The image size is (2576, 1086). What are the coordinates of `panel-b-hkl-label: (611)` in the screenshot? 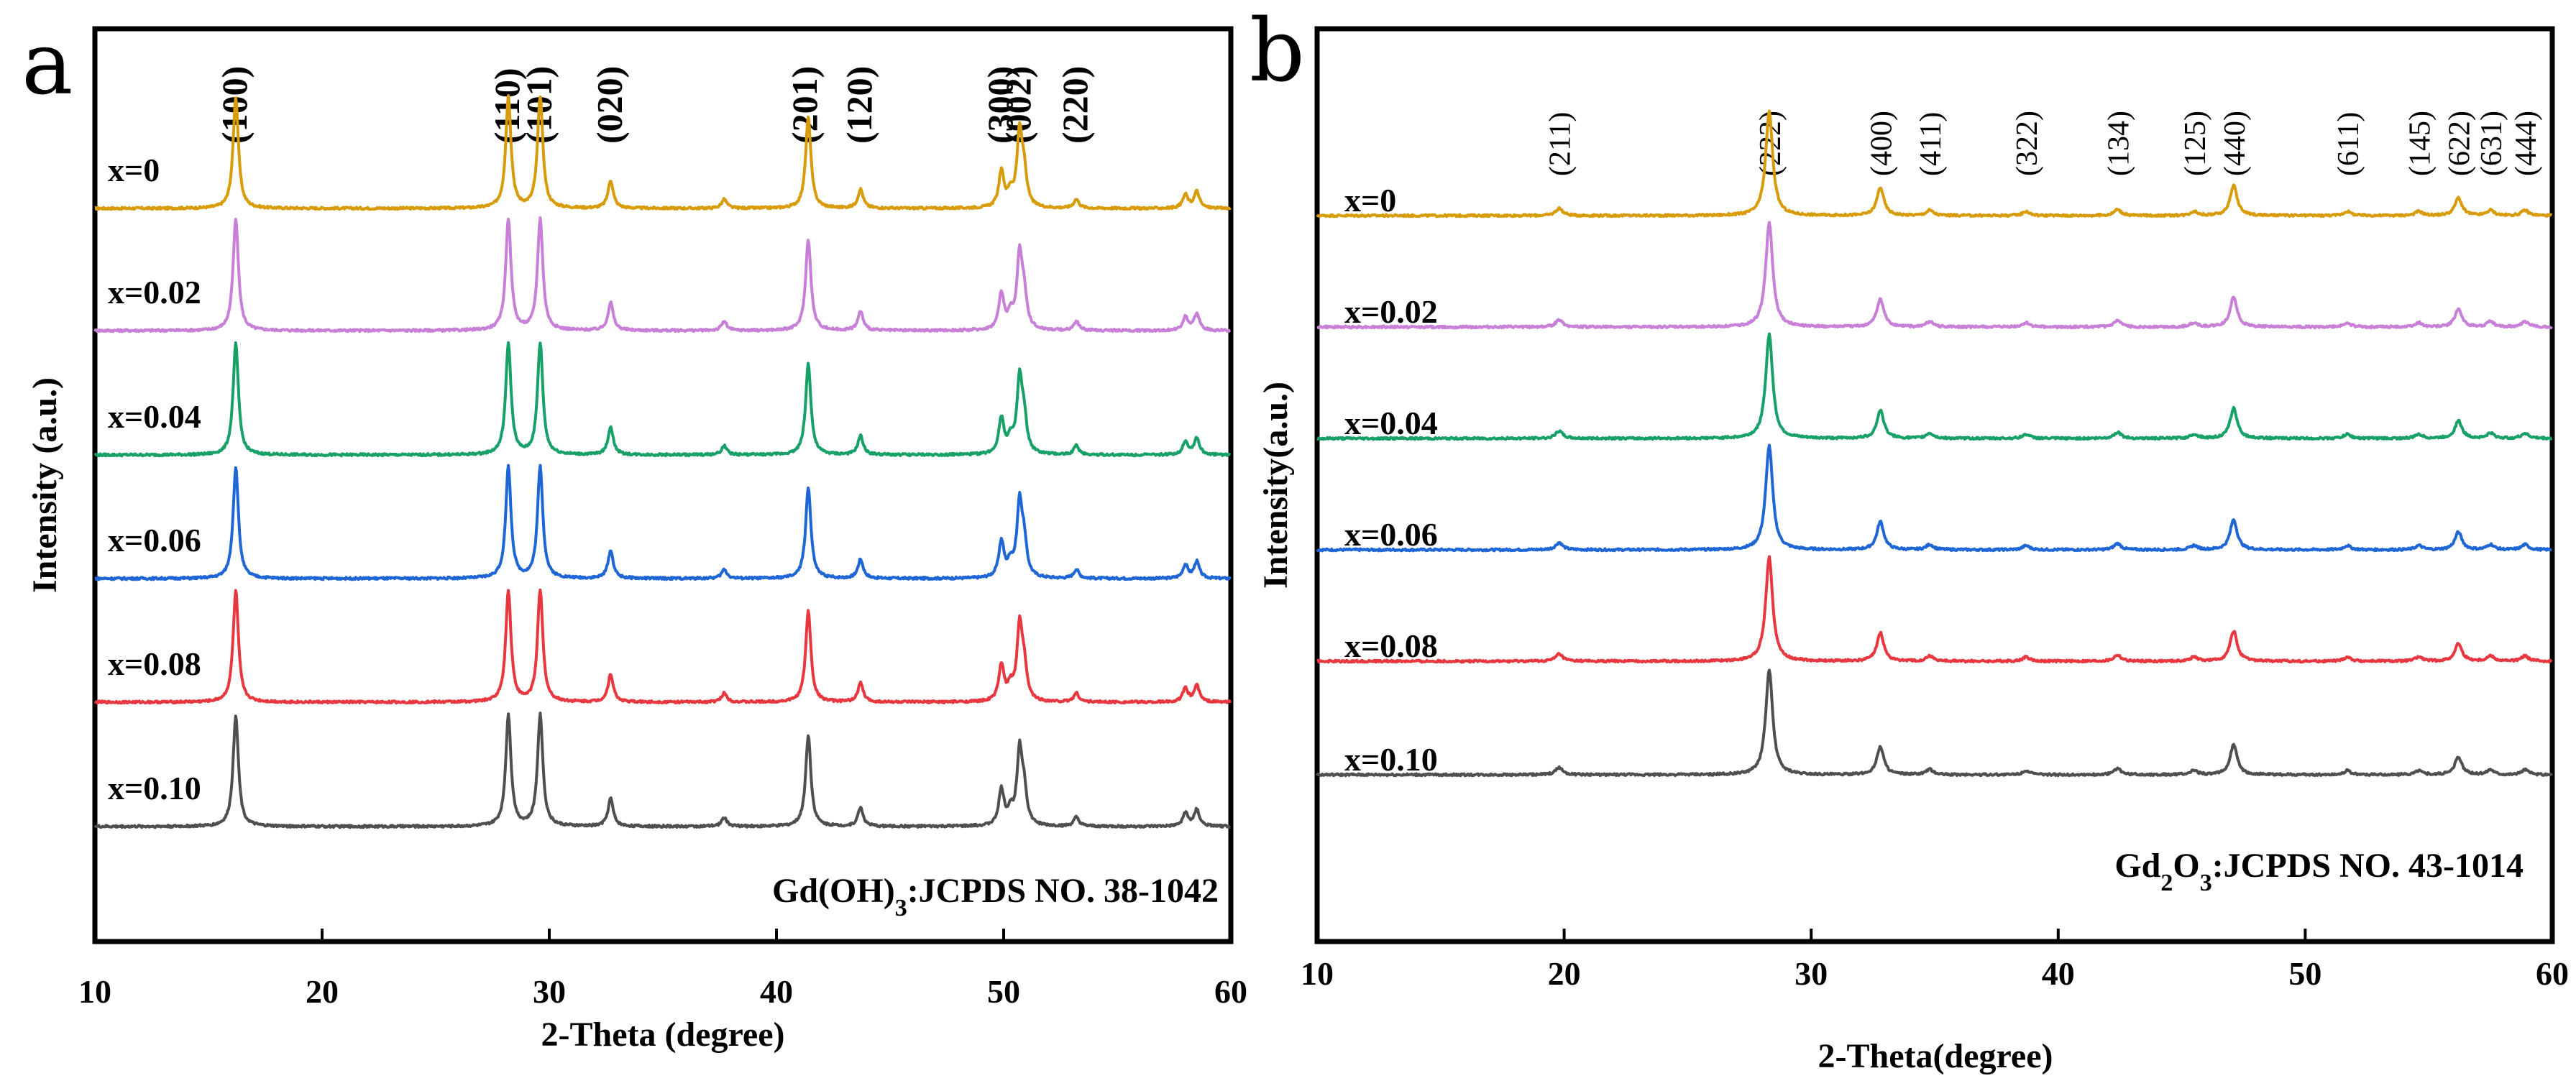 It's located at (2348, 144).